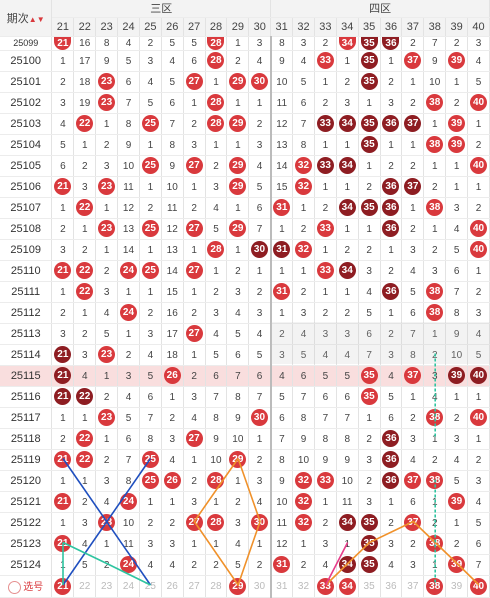 The image size is (490, 598). Describe the element at coordinates (194, 27) in the screenshot. I see `column-header-27: 27` at that location.